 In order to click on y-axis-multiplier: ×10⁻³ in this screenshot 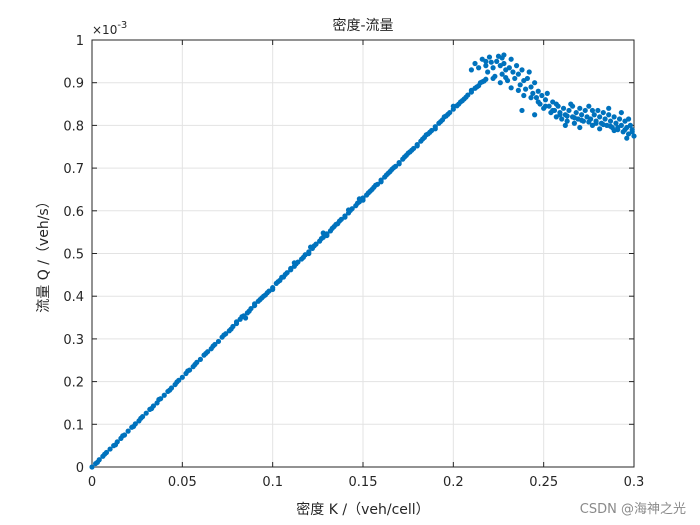, I will do `click(109, 28)`.